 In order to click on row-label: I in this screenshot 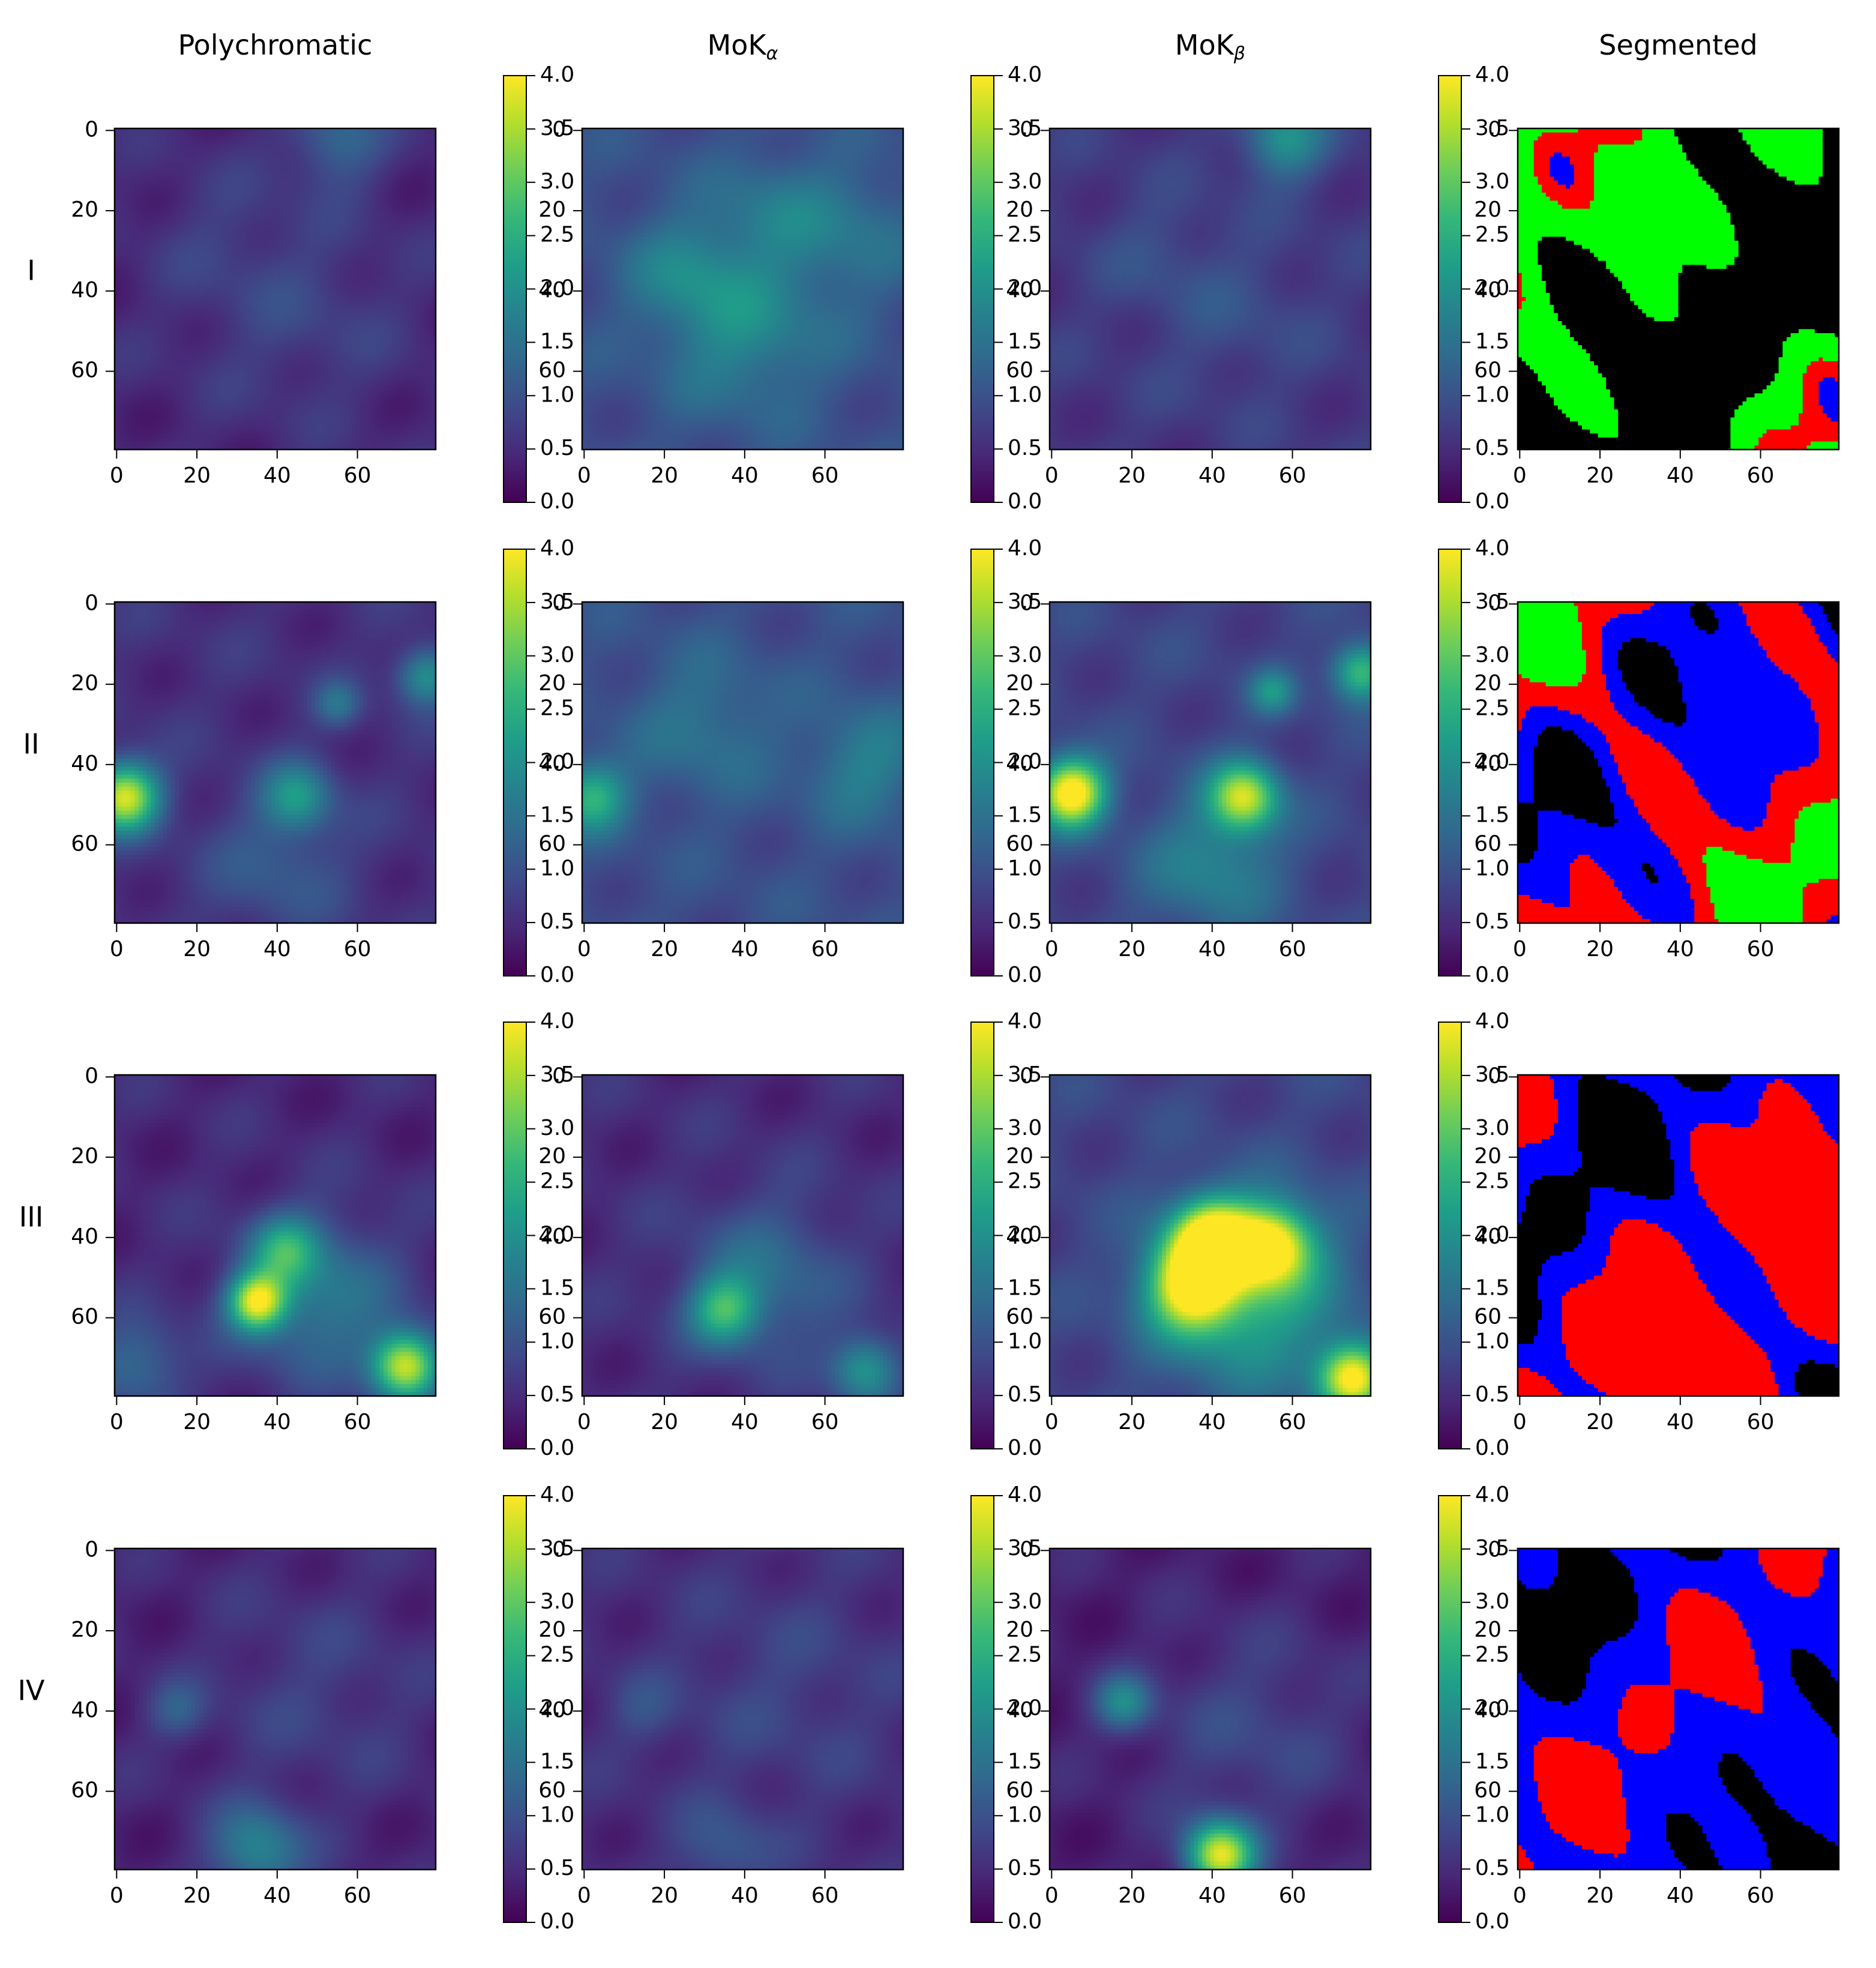, I will do `click(31, 270)`.